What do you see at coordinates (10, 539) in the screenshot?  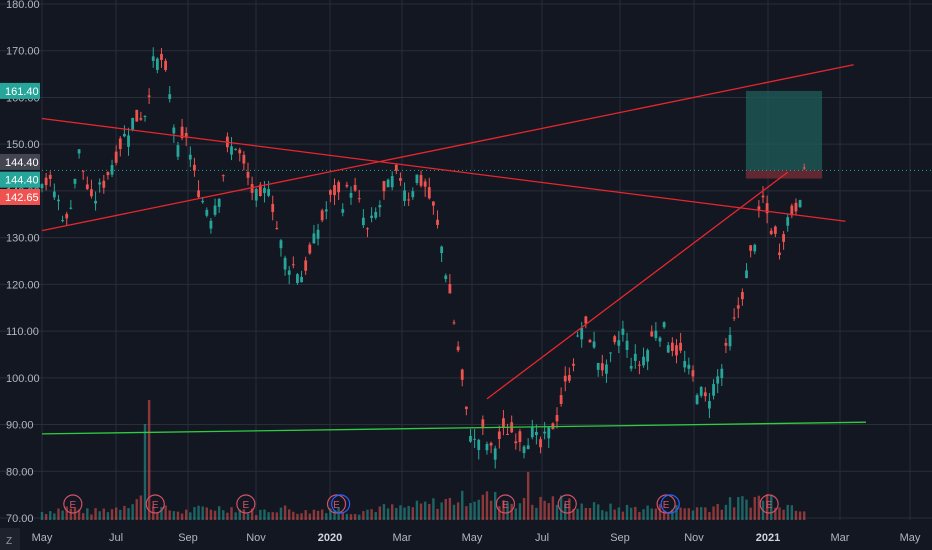 I see `scale-mode-button` at bounding box center [10, 539].